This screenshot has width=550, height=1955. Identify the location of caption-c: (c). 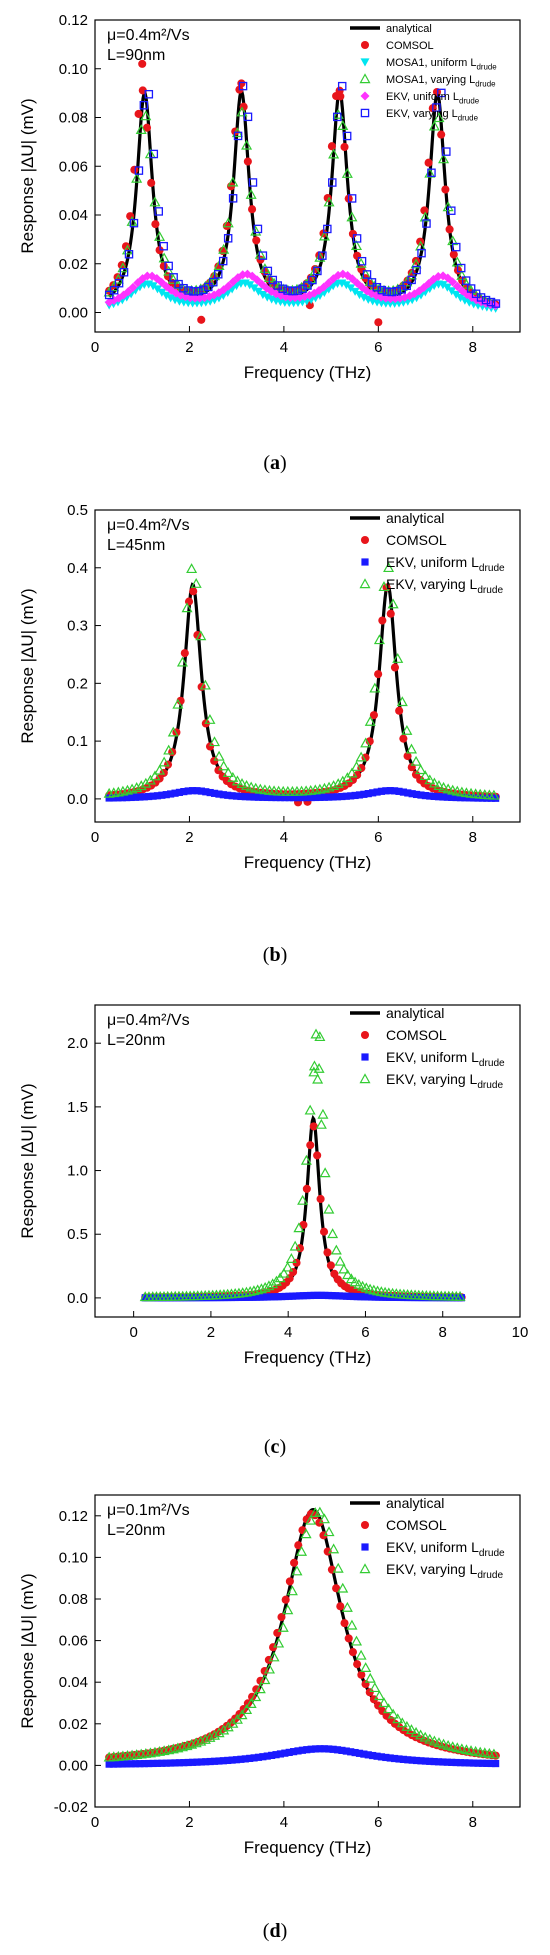
(275, 1447).